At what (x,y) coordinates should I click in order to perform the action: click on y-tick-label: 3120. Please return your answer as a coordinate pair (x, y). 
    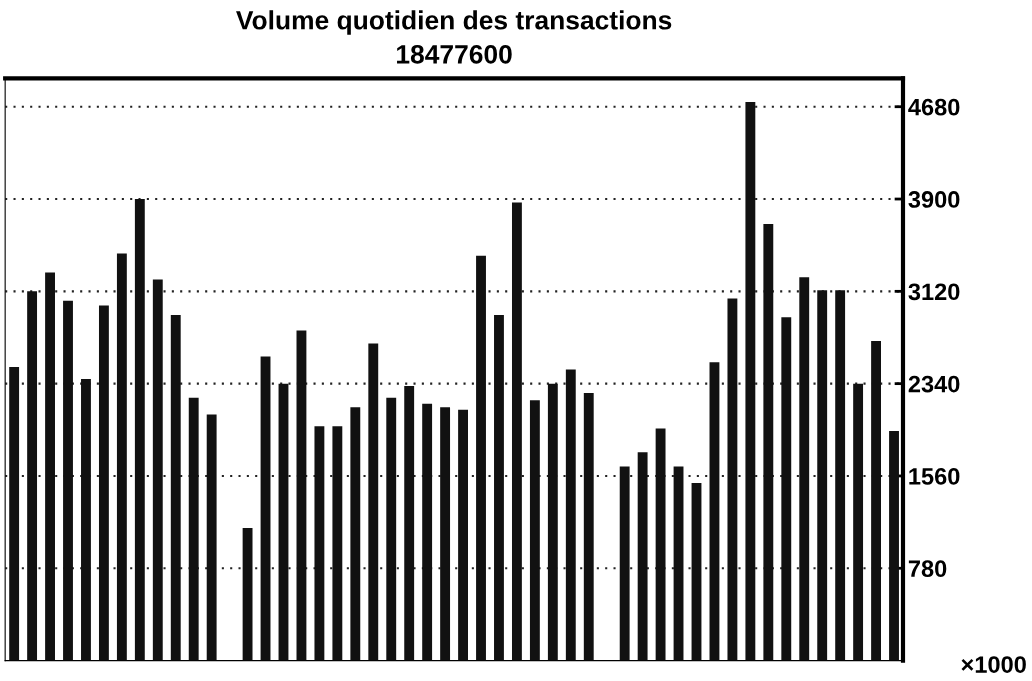
    Looking at the image, I should click on (934, 292).